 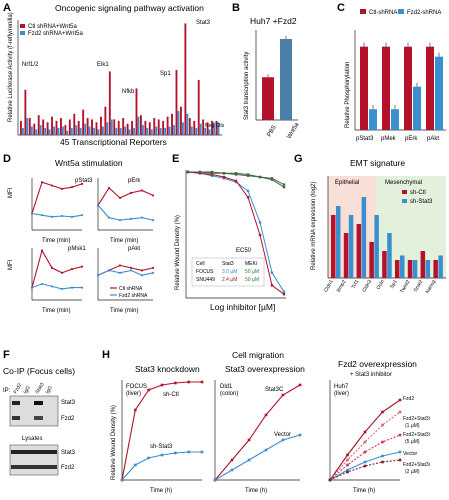 I want to click on panel-c-cat-2: pMek, so click(x=389, y=139).